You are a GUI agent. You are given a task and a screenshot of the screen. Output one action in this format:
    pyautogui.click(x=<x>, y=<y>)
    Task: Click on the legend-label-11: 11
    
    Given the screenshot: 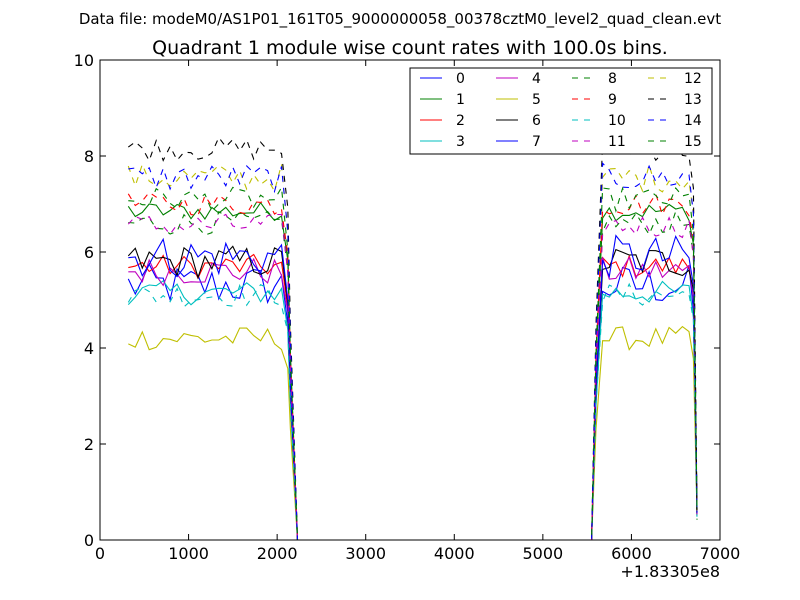 What is the action you would take?
    pyautogui.click(x=617, y=142)
    